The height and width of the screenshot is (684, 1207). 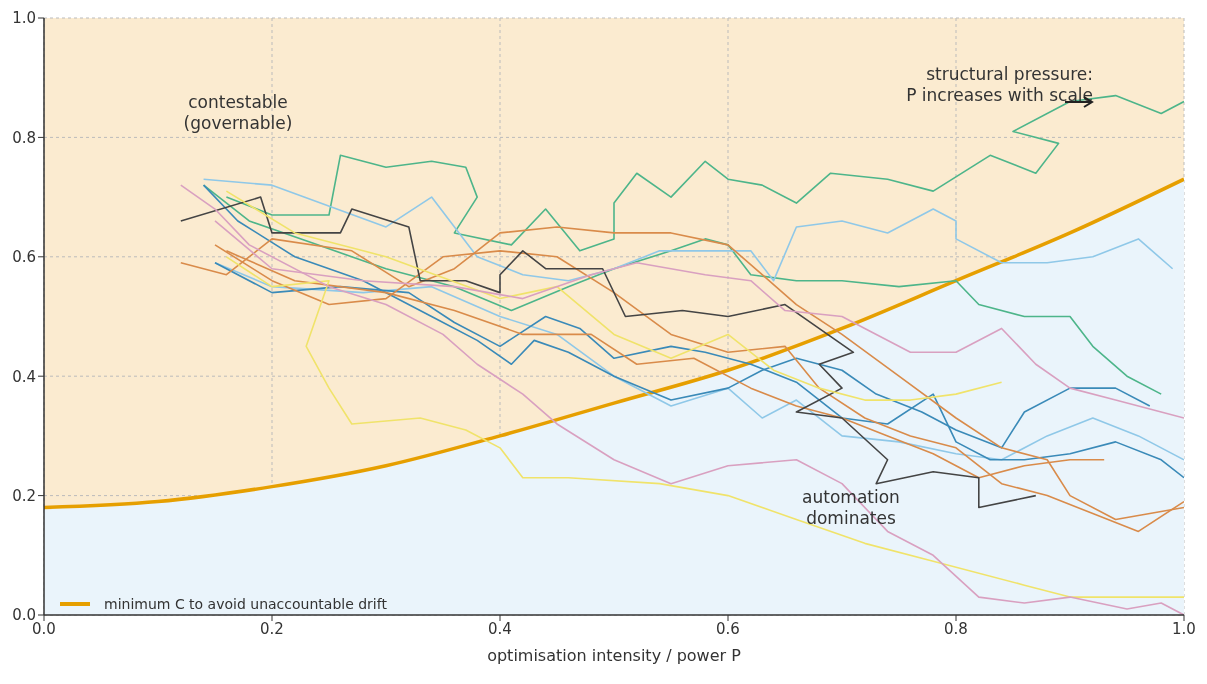 What do you see at coordinates (44, 628) in the screenshot?
I see `x-tick-label: 0.0` at bounding box center [44, 628].